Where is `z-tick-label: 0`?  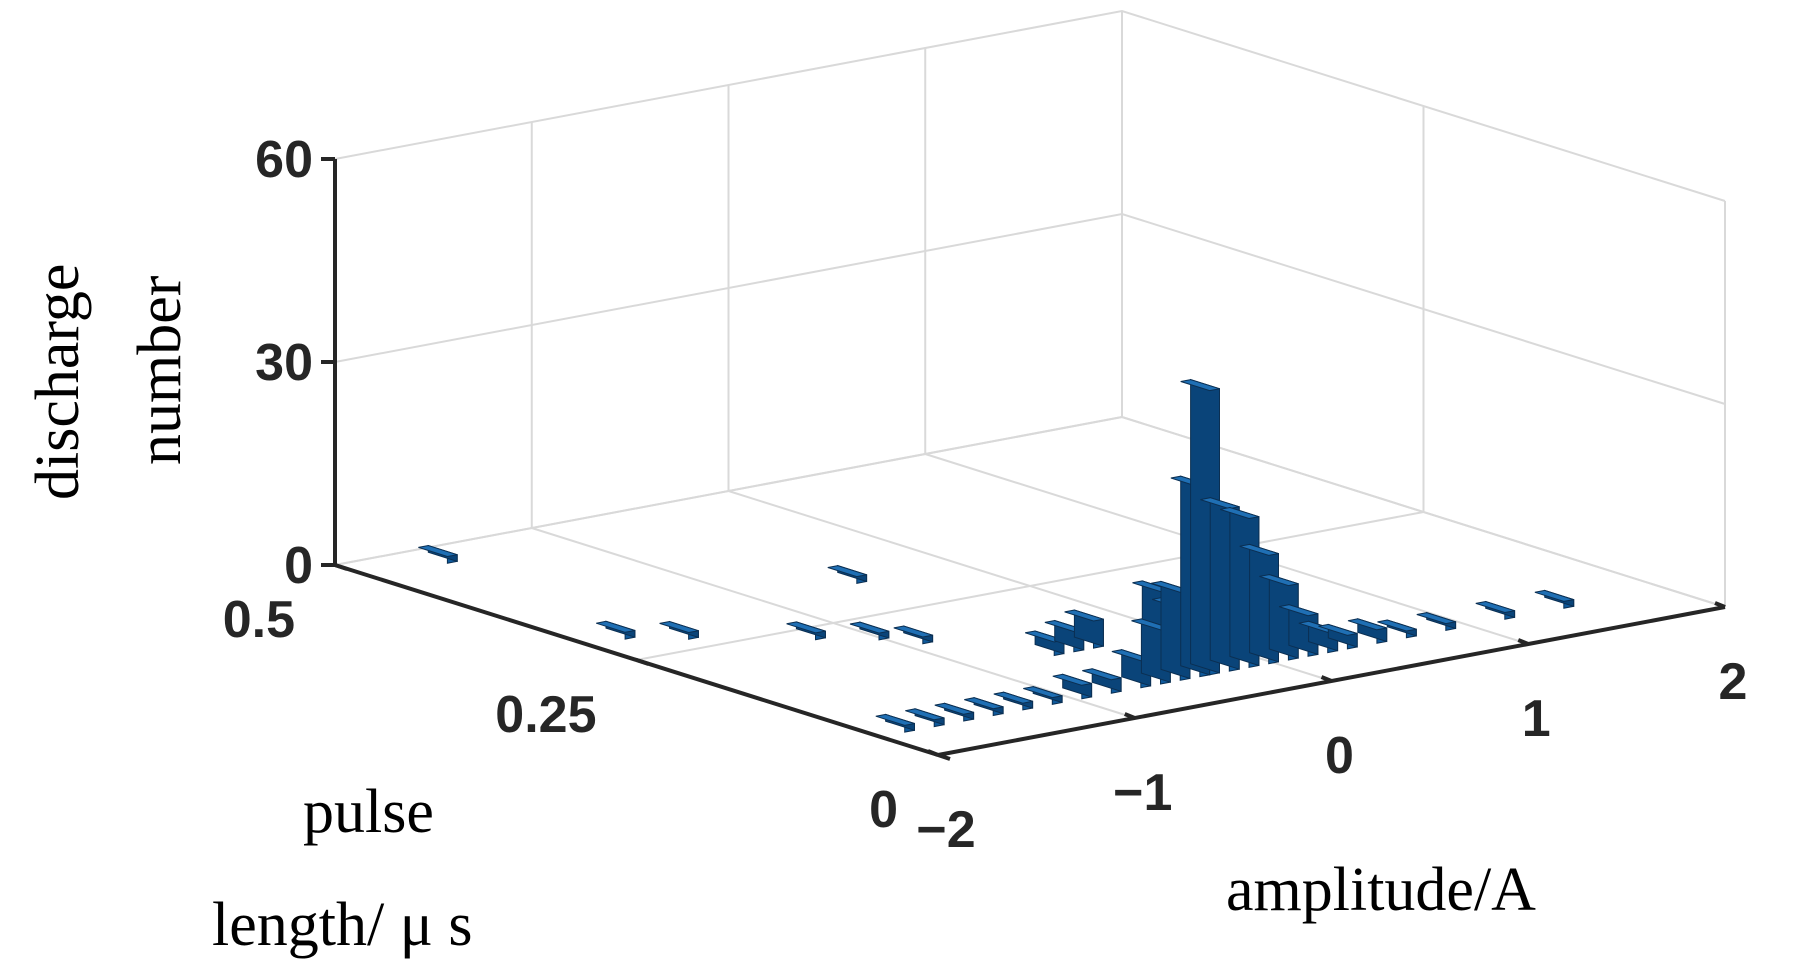 z-tick-label: 0 is located at coordinates (298, 566).